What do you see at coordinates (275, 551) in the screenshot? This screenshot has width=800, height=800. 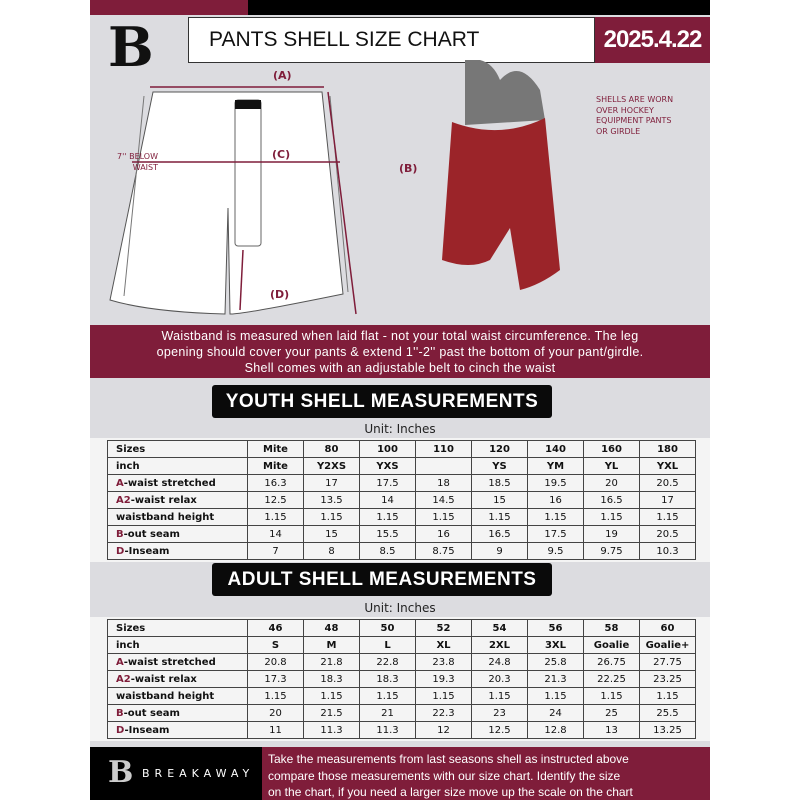 I see `table-cell: 7` at bounding box center [275, 551].